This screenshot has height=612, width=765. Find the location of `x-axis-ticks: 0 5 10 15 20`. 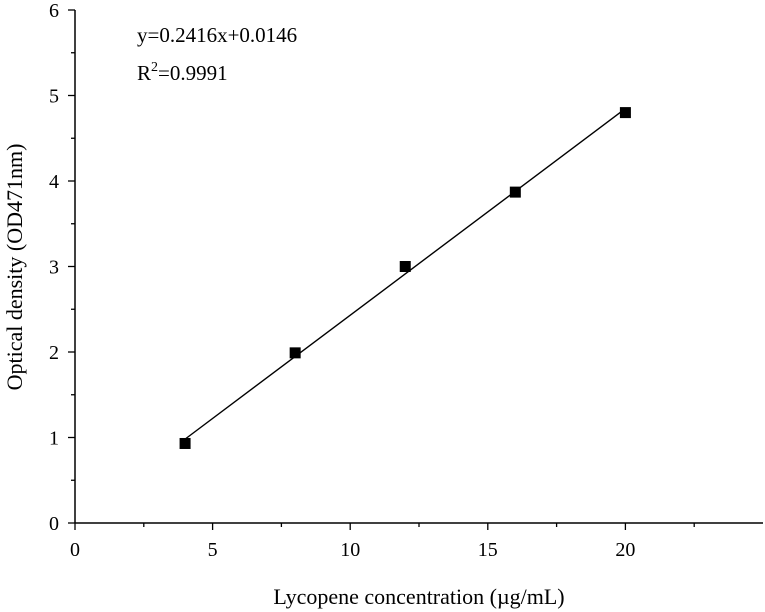

x-axis-ticks: 0 5 10 15 20 is located at coordinates (382, 542).